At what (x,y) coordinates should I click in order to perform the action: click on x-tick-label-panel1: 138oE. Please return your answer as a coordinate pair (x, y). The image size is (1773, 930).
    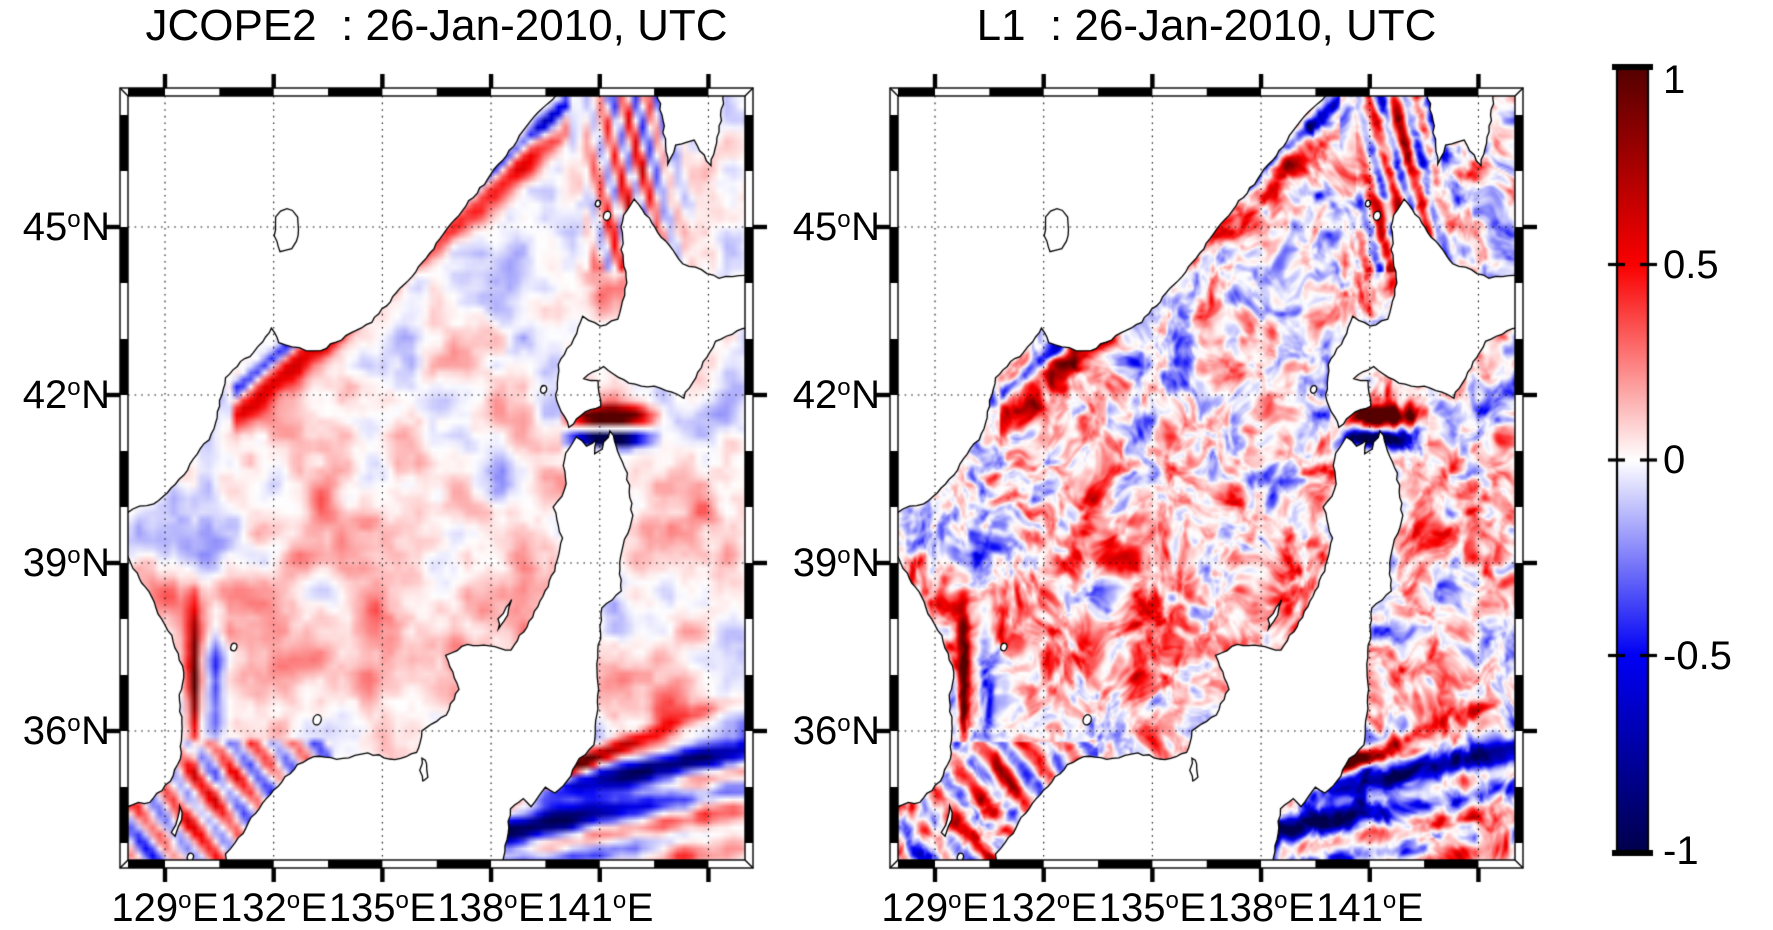
    Looking at the image, I should click on (491, 908).